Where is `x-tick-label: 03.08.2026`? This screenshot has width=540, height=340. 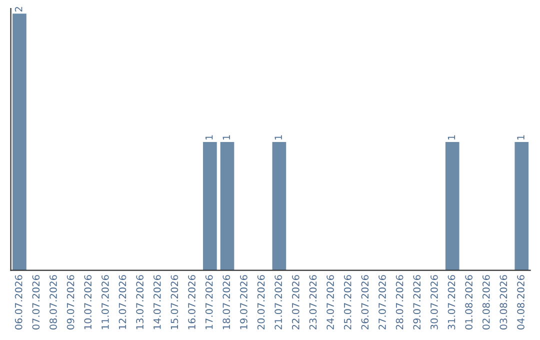 x-tick-label: 03.08.2026 is located at coordinates (504, 302).